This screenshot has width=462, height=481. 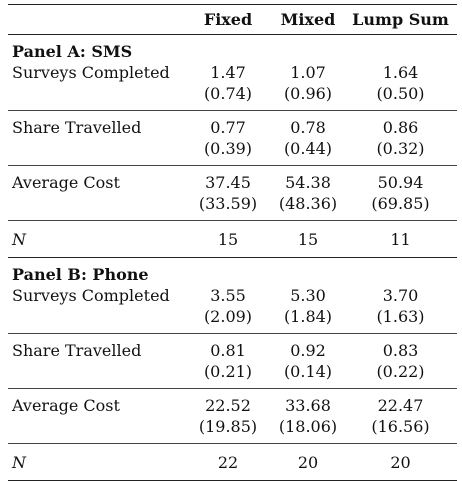 I want to click on cell-value: 0.86, so click(x=400, y=127).